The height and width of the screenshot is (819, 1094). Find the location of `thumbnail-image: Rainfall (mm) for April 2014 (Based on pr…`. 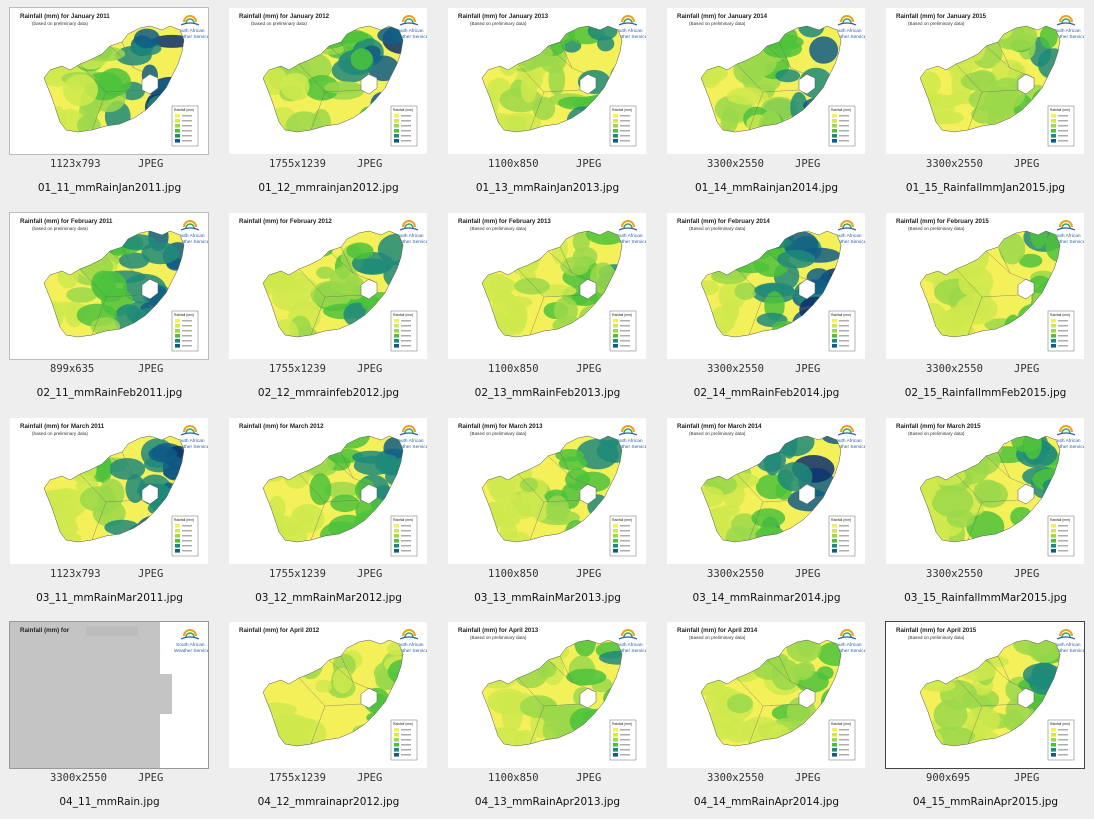

thumbnail-image: Rainfall (mm) for April 2014 (Based on pr… is located at coordinates (766, 695).